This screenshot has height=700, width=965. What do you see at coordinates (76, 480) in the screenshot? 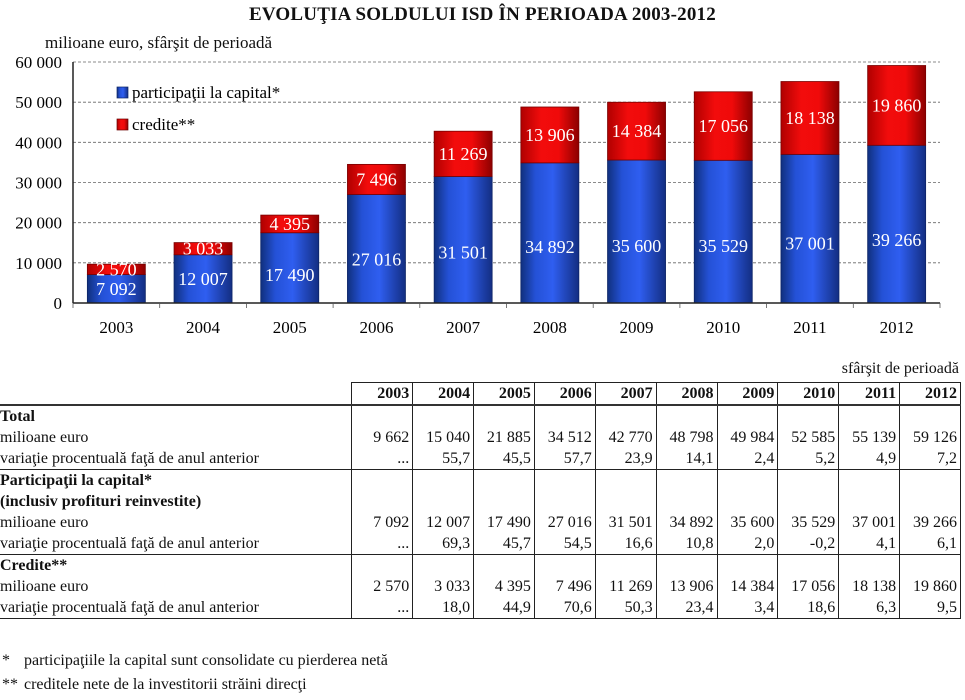
I see `table-group-title: Participaţii la capital*` at bounding box center [76, 480].